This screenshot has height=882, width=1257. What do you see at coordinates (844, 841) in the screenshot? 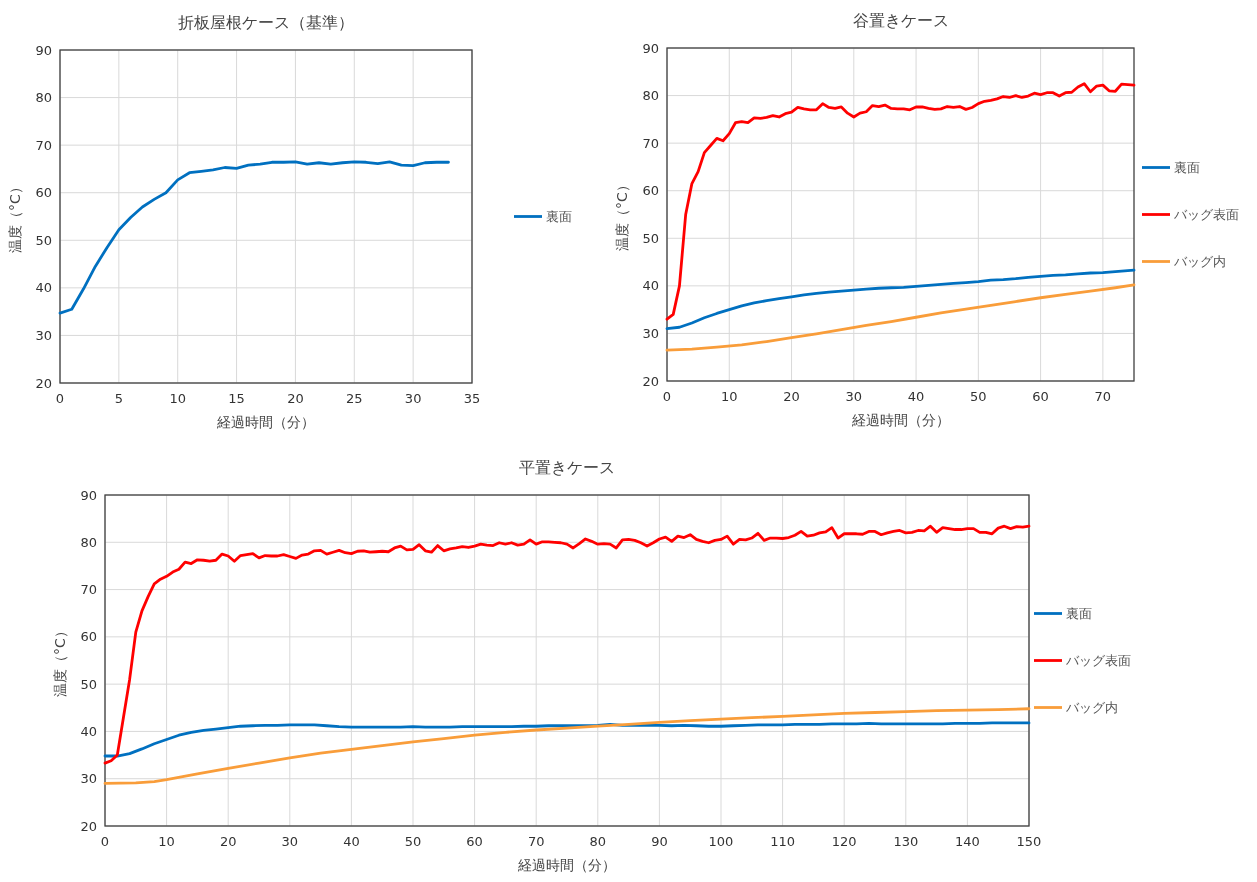
I see `x-tick-label: 120` at bounding box center [844, 841].